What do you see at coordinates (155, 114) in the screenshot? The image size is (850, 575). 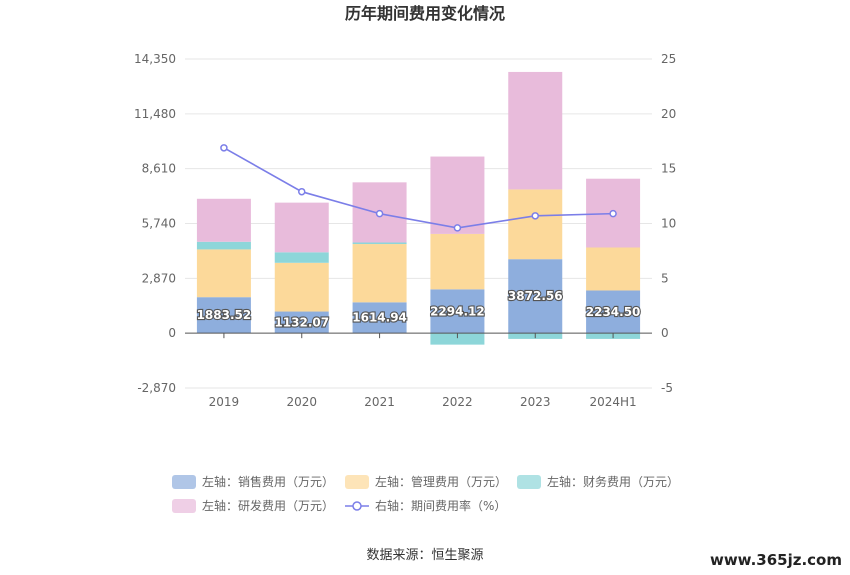 I see `left-tick-label: 11,480` at bounding box center [155, 114].